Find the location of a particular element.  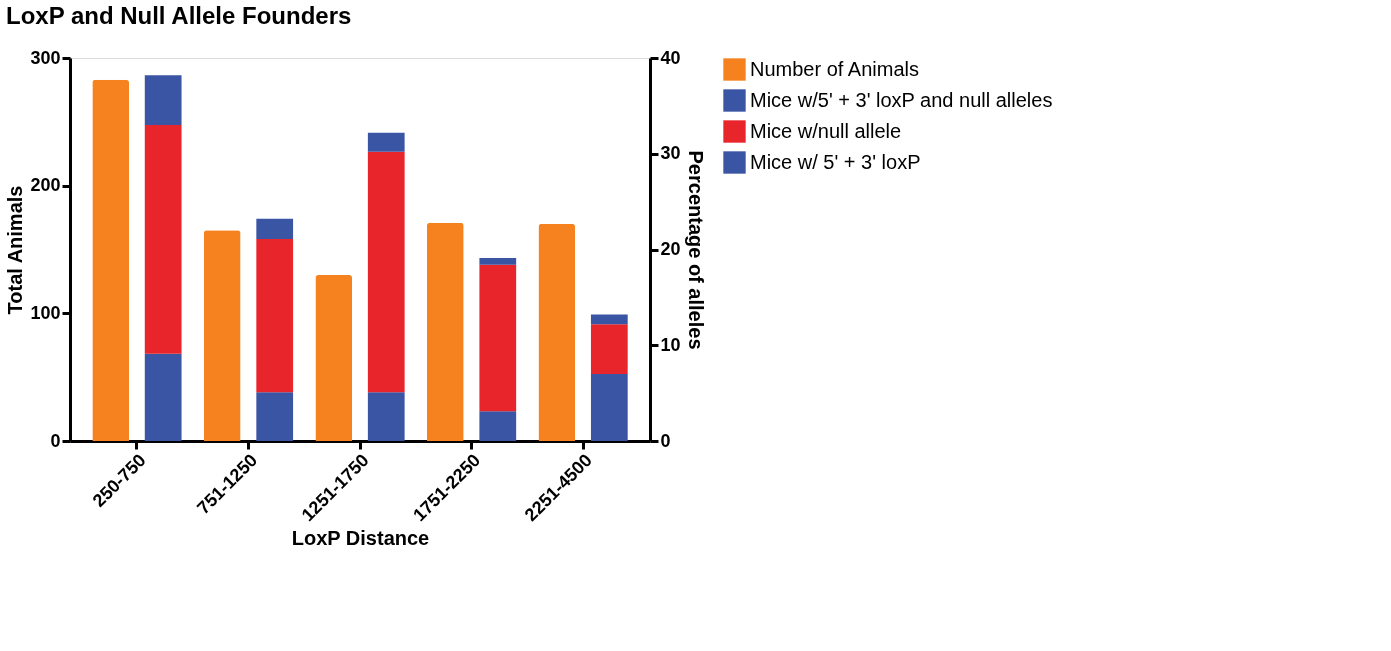

legend-label: Mice w/5' + 3' loxP and null alleles is located at coordinates (901, 99).